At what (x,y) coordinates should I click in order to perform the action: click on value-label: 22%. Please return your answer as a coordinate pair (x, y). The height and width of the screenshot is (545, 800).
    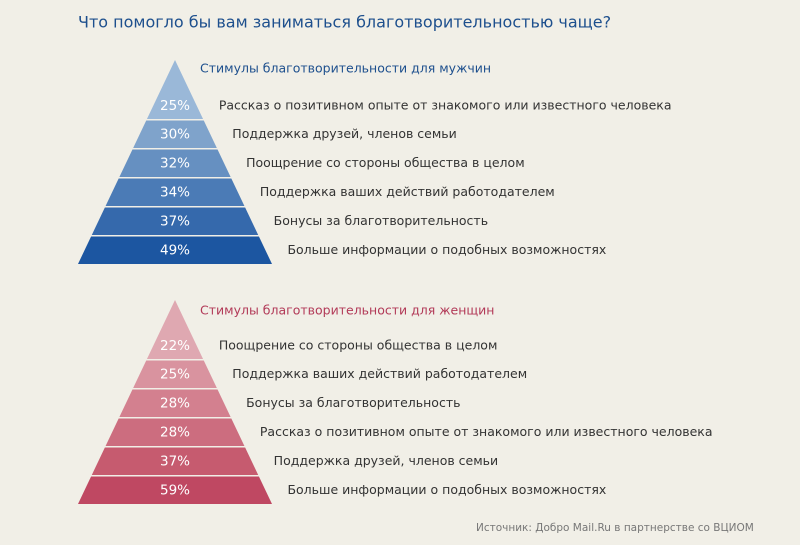
    Looking at the image, I should click on (175, 346).